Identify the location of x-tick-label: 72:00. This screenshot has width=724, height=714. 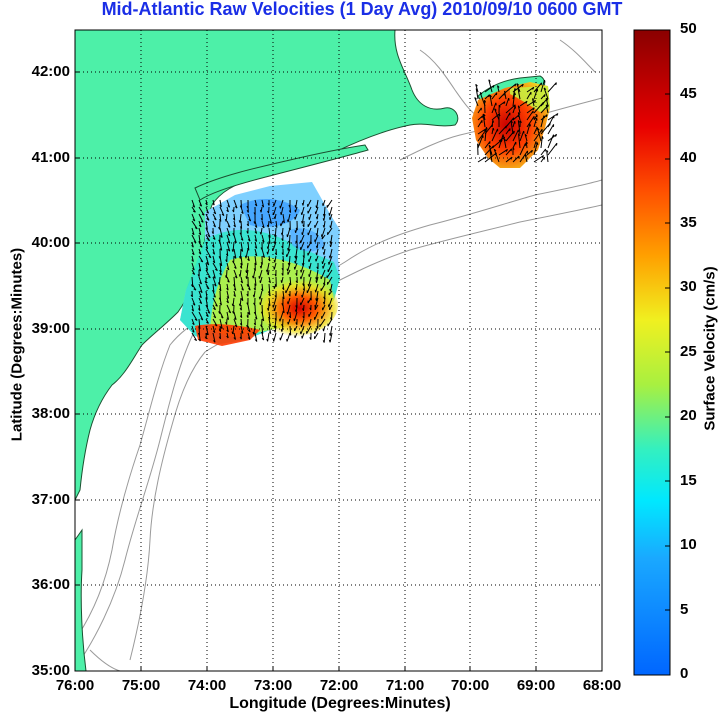
(339, 685).